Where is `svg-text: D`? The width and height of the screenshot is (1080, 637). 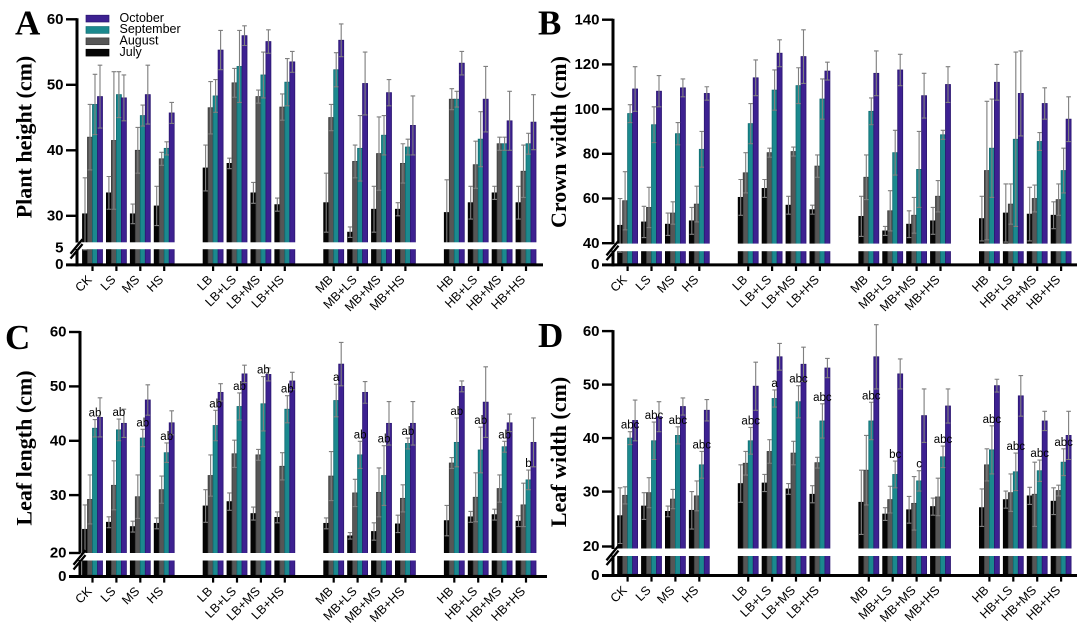 svg-text: D is located at coordinates (550, 335).